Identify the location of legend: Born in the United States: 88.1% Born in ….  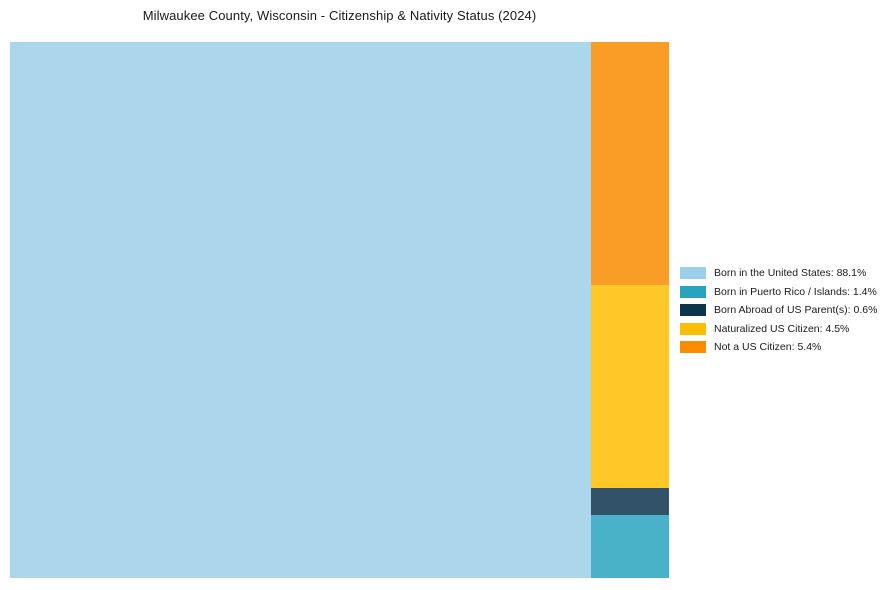
(778, 313).